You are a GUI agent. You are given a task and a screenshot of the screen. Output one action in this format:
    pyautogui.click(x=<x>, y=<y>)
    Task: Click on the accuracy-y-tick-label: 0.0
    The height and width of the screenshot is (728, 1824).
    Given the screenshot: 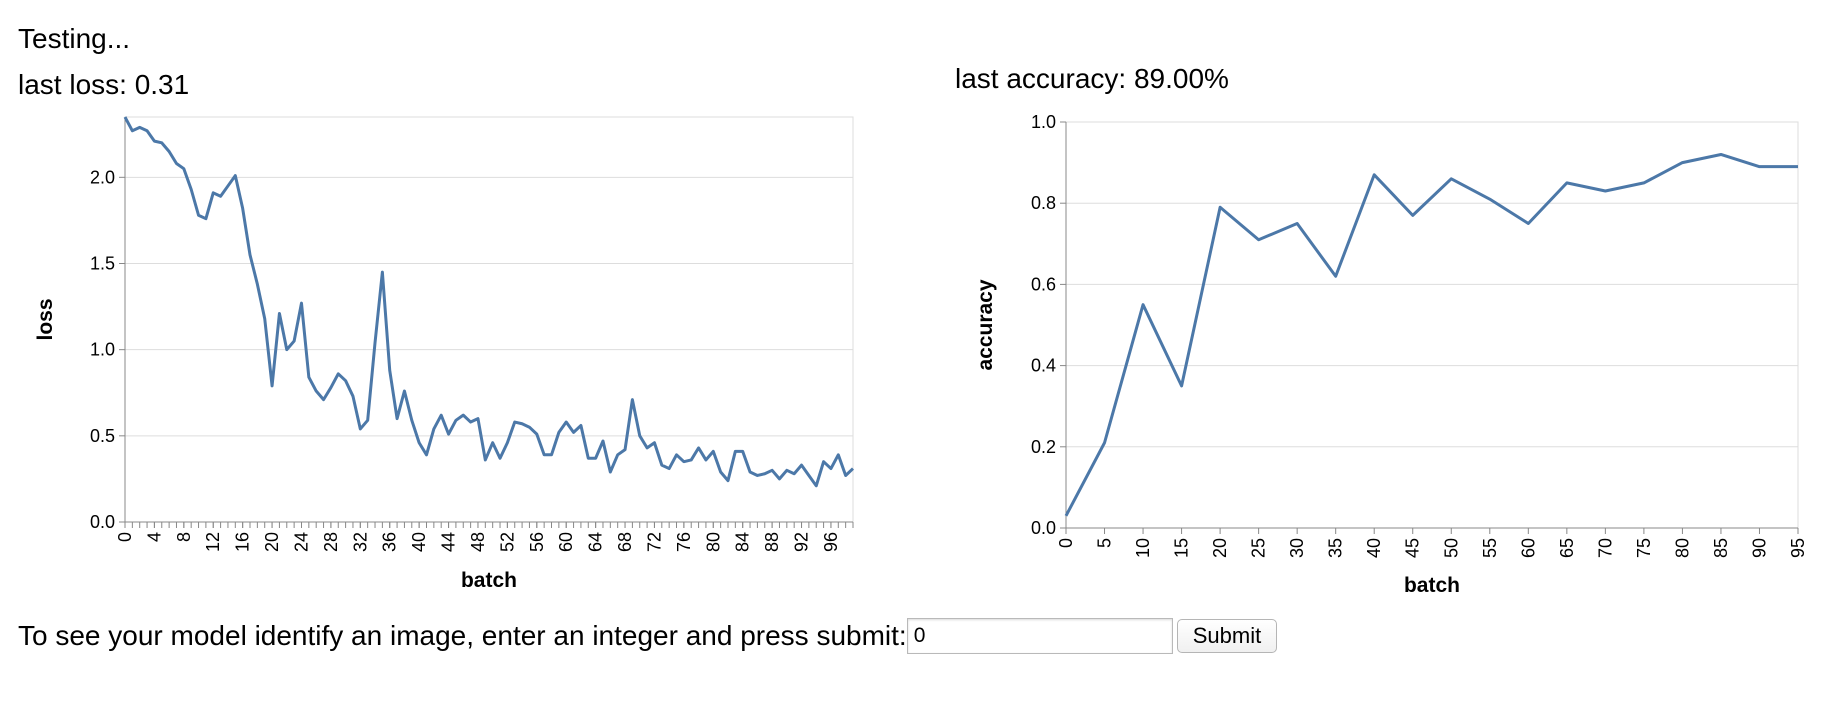 What is the action you would take?
    pyautogui.click(x=1043, y=528)
    